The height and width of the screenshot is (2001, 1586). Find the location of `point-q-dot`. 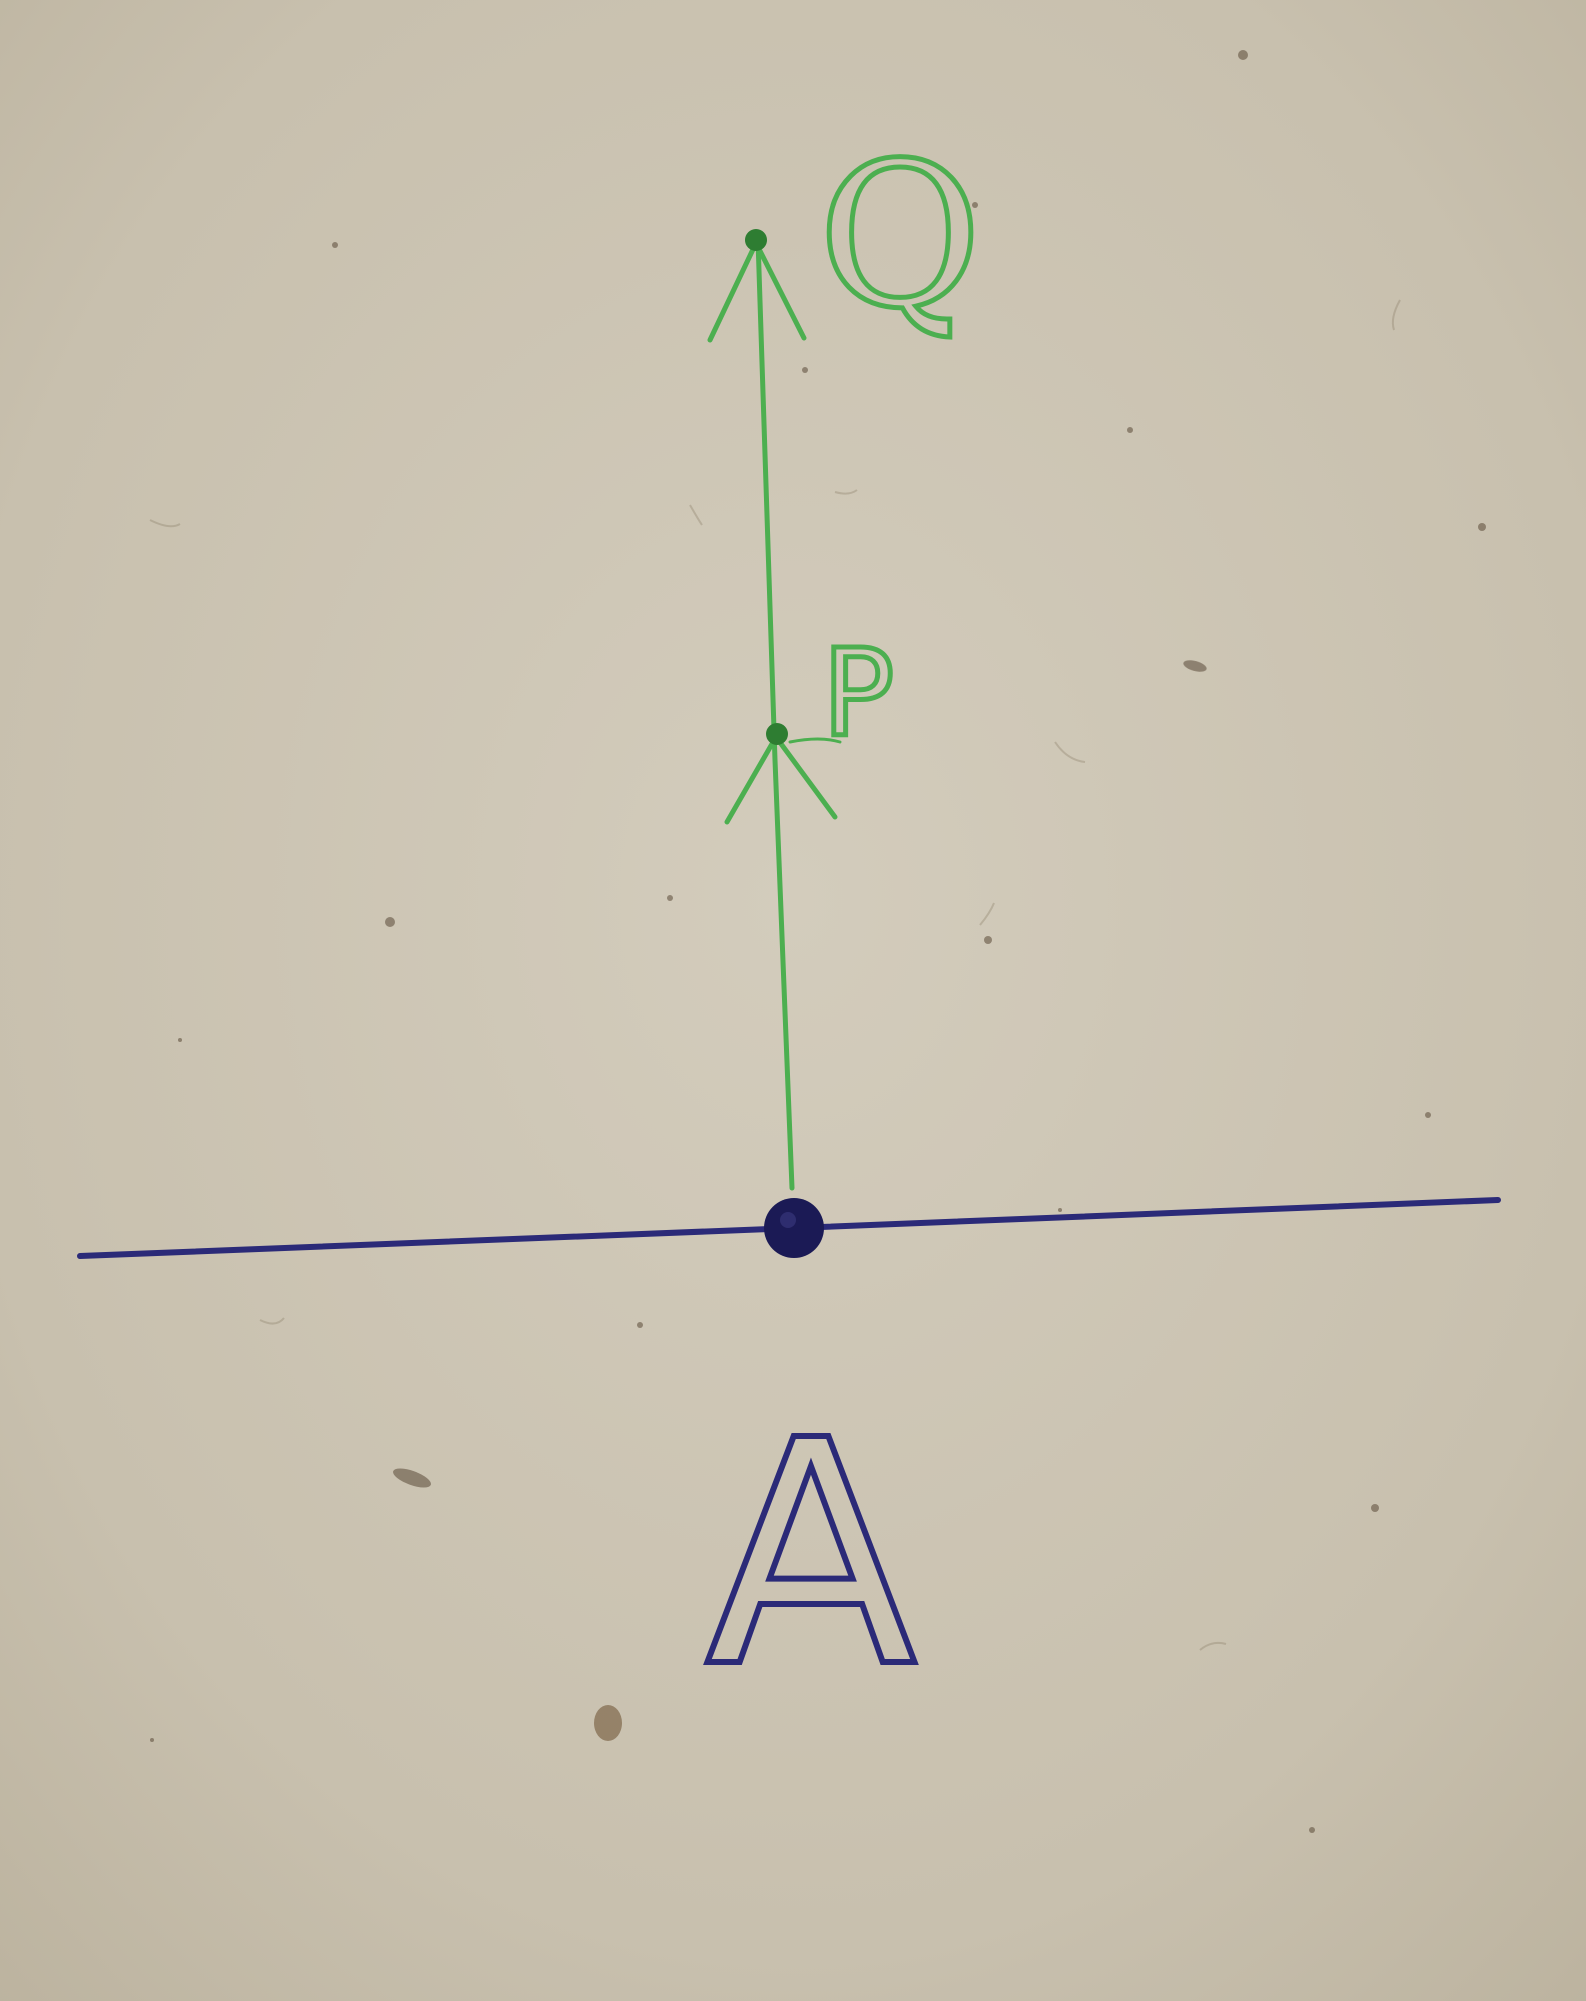

point-q-dot is located at coordinates (756, 240).